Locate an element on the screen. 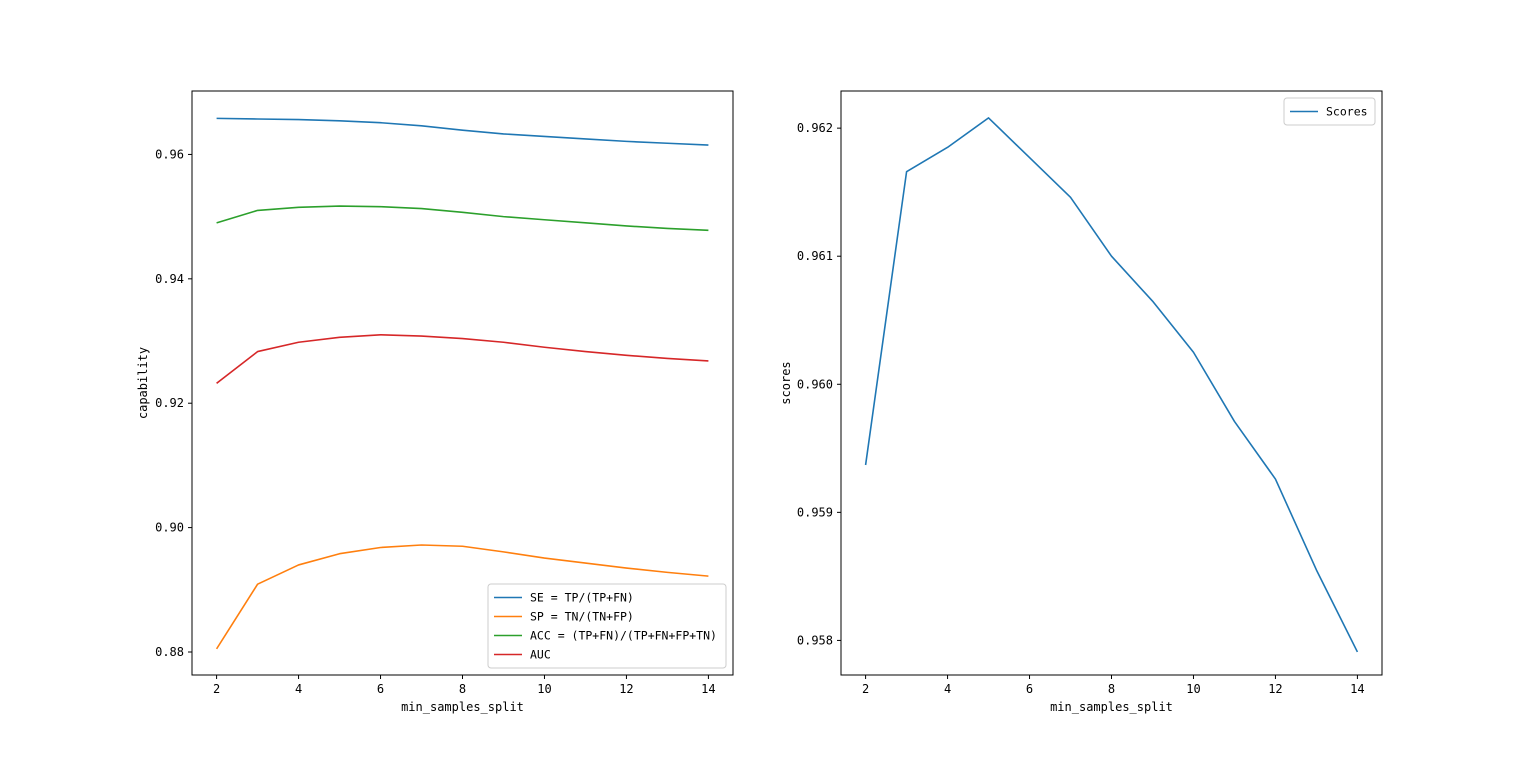  legend: Scores is located at coordinates (1329, 111).